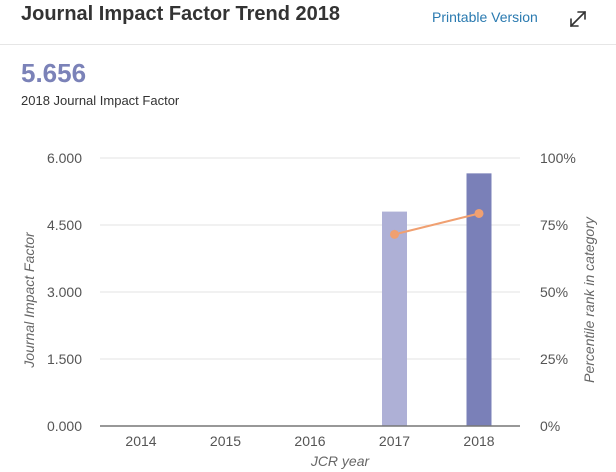  I want to click on impact-factor-value: 5.656, so click(54, 73).